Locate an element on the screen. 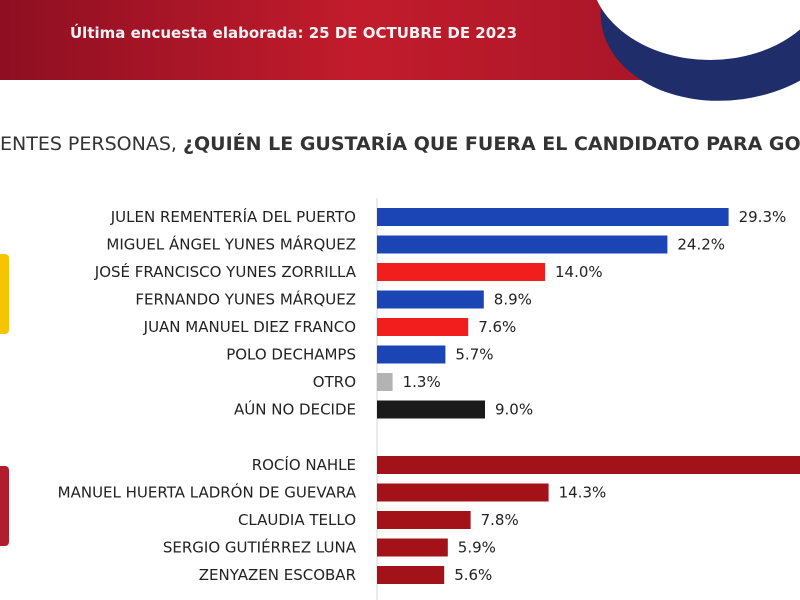 The image size is (800, 600). question-part-1: ENTES PERSONAS, is located at coordinates (91, 144).